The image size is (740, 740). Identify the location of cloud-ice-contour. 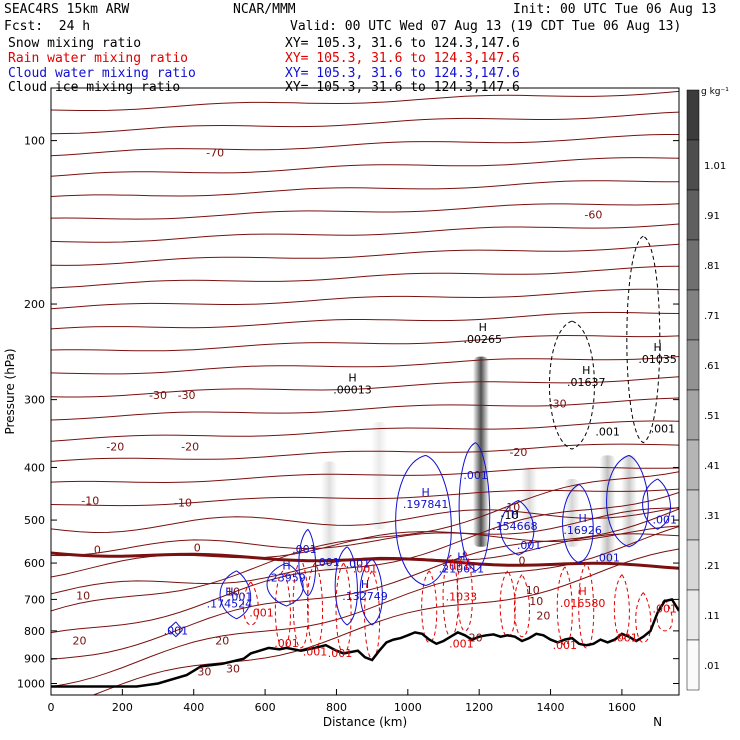
(643, 339).